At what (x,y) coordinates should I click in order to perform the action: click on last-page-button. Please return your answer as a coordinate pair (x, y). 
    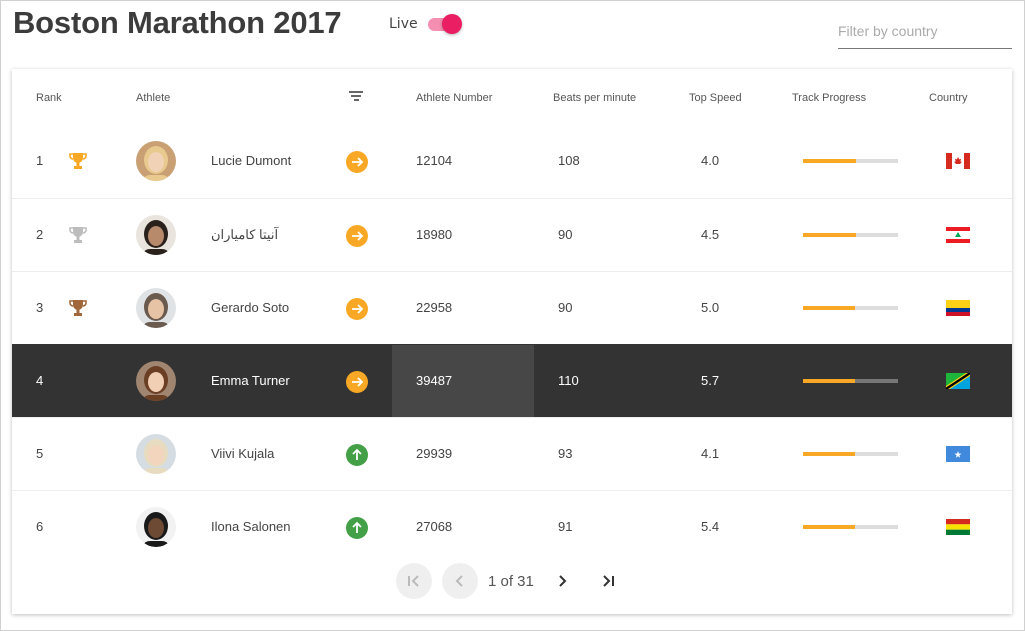
    Looking at the image, I should click on (608, 581).